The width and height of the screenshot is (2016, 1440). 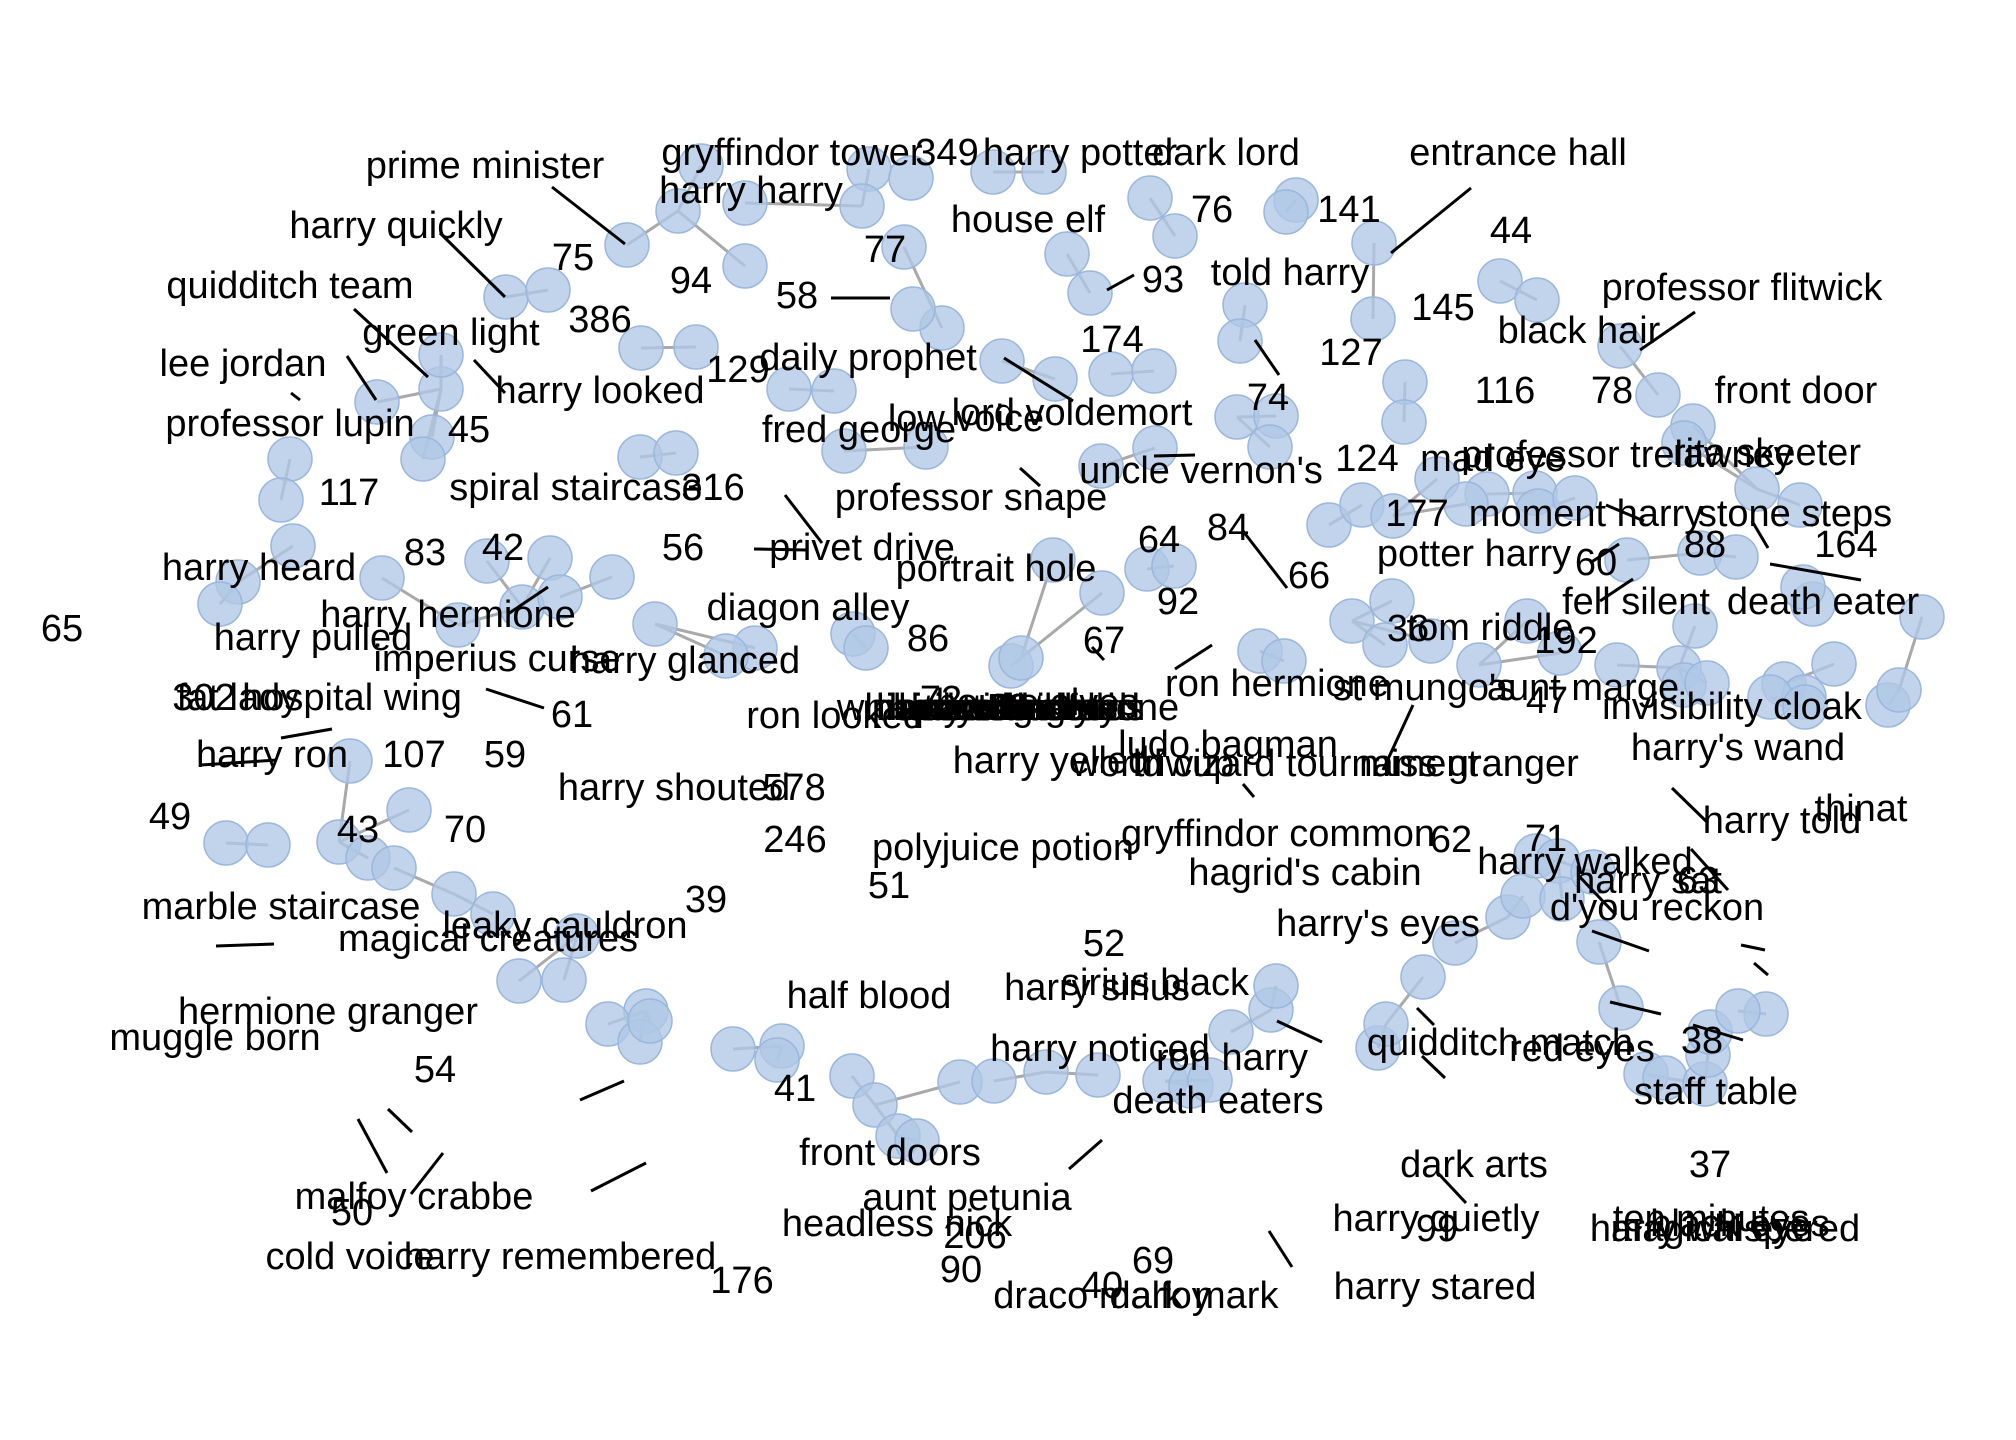 I want to click on node-label: hagrid's cabin, so click(x=1304, y=873).